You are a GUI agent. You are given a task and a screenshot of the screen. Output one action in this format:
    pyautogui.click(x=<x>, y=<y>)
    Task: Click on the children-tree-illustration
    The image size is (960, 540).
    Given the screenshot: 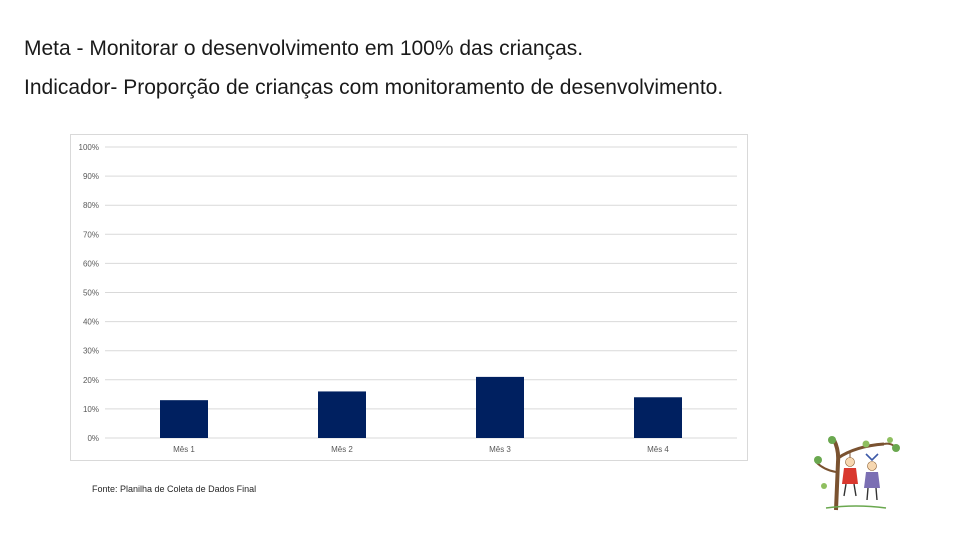 What is the action you would take?
    pyautogui.click(x=857, y=473)
    